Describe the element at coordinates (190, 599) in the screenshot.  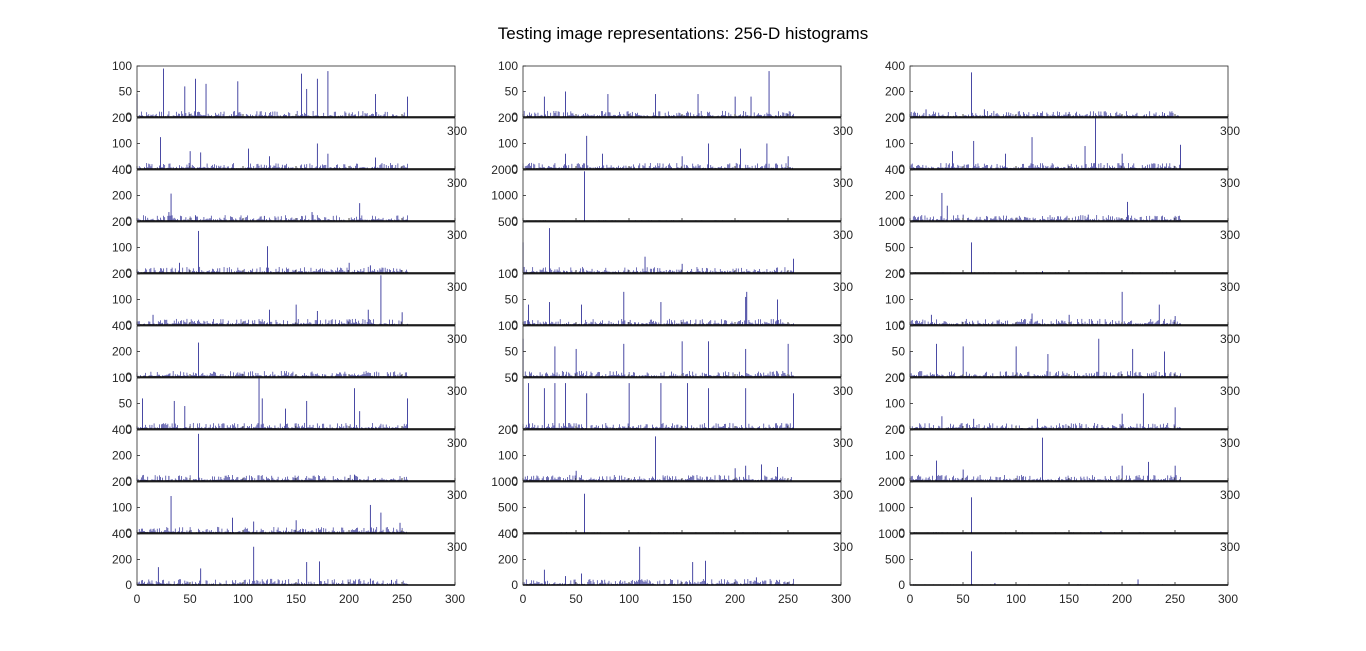
I see `x-tick-label: 50` at that location.